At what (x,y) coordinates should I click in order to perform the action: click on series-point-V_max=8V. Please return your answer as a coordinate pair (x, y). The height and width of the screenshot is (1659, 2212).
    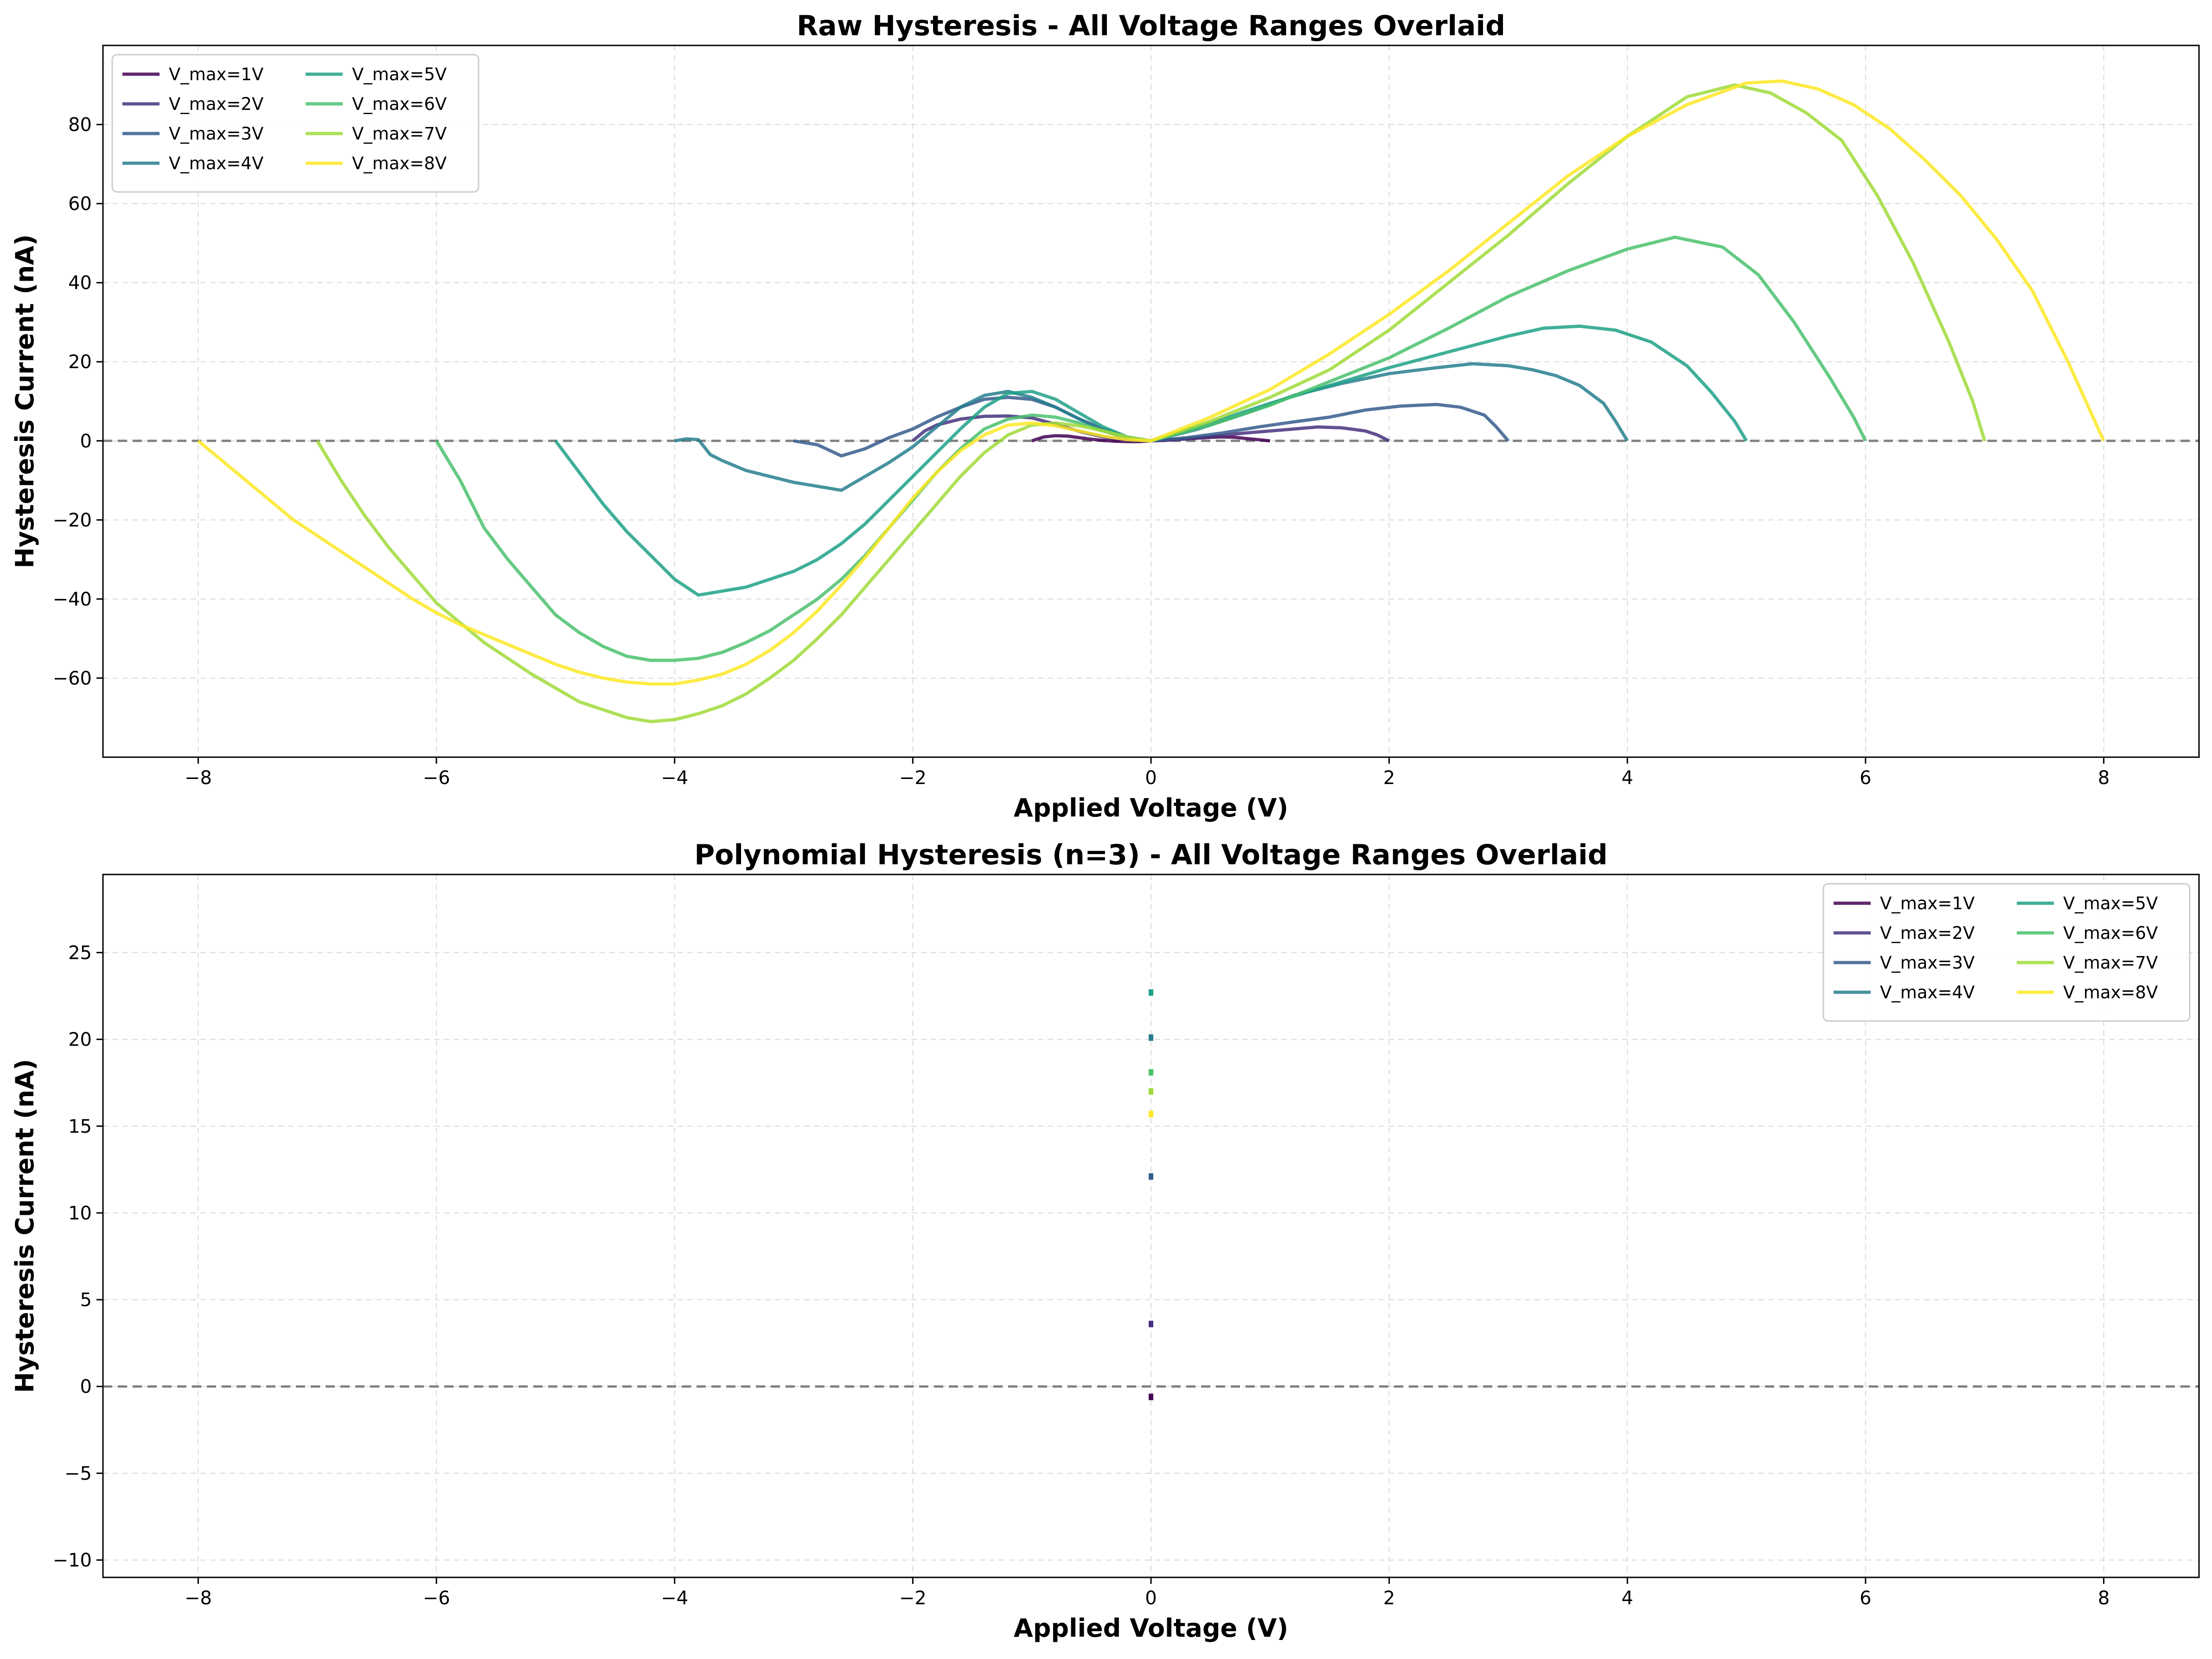
    Looking at the image, I should click on (1151, 1114).